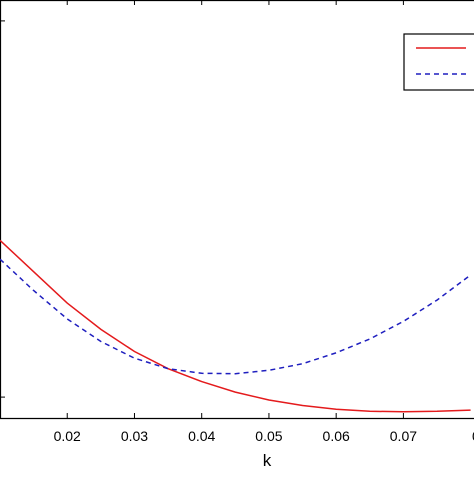  What do you see at coordinates (336, 436) in the screenshot?
I see `x-tick-label: 0.06` at bounding box center [336, 436].